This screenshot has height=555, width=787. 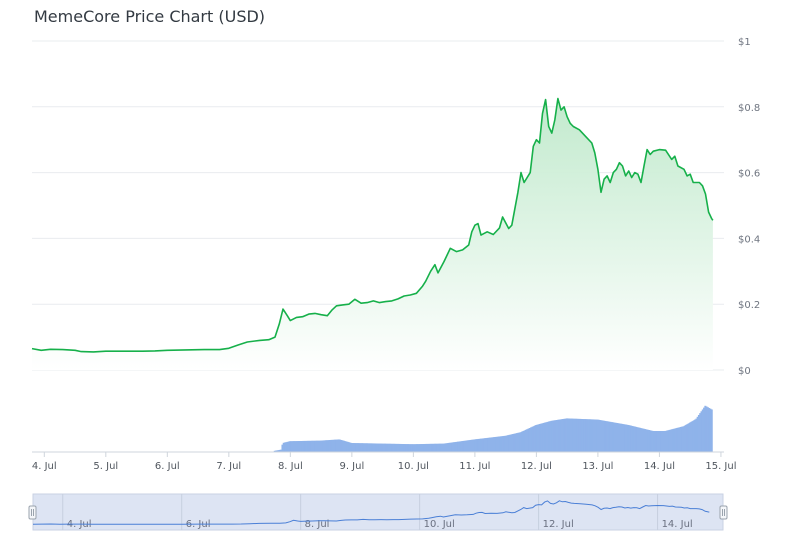 What do you see at coordinates (536, 466) in the screenshot?
I see `x-tick-label: 12. Jul` at bounding box center [536, 466].